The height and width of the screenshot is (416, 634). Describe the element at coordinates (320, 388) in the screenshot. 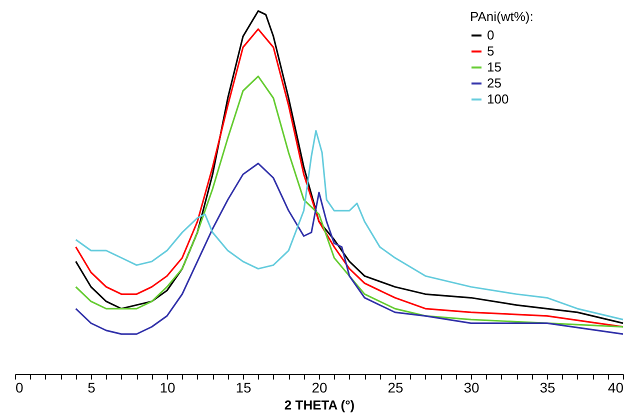

I see `x-tick-label: 20` at that location.